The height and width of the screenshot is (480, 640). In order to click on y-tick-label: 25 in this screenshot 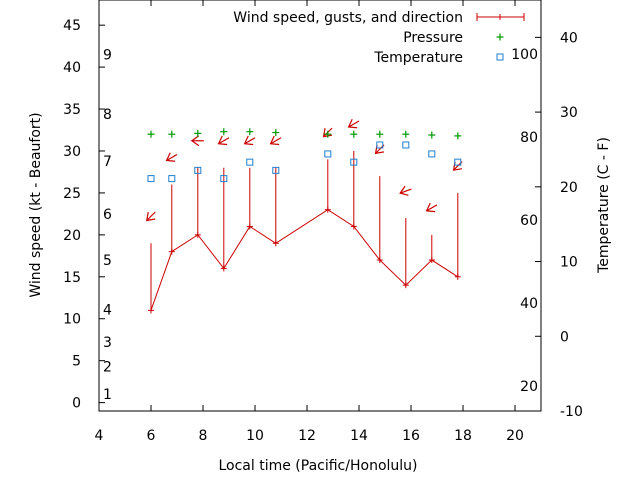, I will do `click(72, 194)`.